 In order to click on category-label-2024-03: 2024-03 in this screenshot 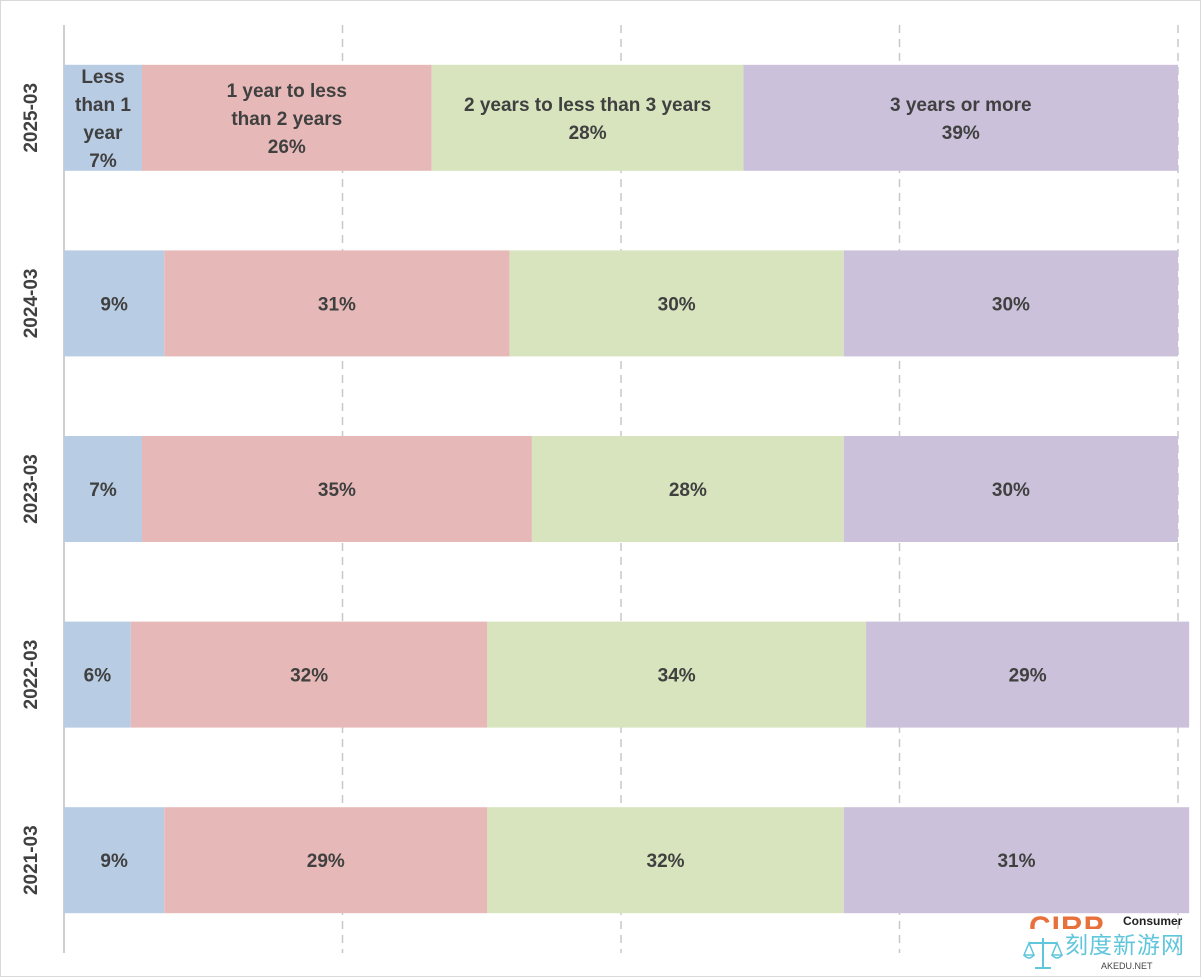, I will do `click(31, 304)`.